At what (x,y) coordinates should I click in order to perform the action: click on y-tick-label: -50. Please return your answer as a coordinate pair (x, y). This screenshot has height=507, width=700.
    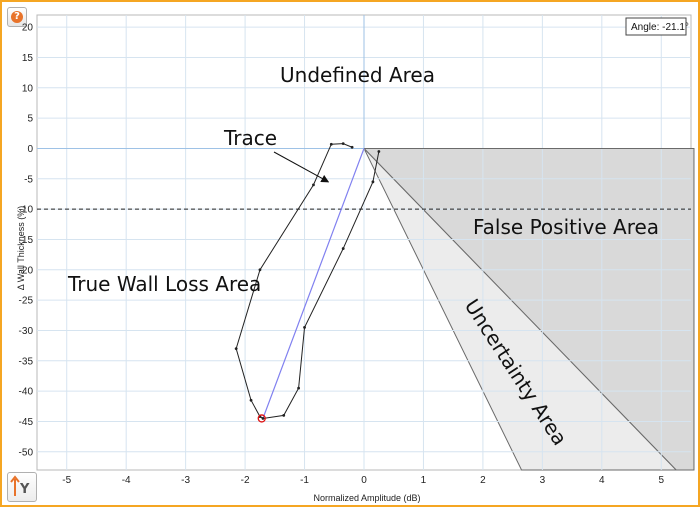
    Looking at the image, I should click on (26, 452).